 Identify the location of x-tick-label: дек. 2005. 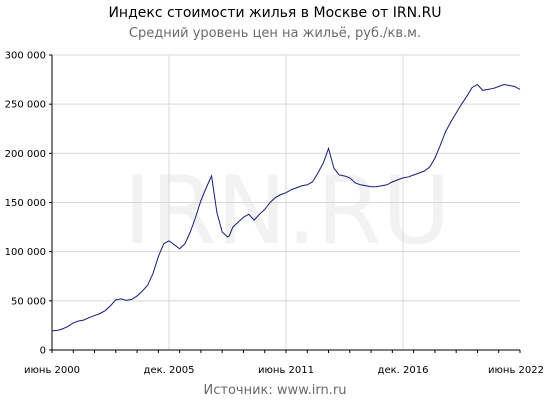
(169, 370).